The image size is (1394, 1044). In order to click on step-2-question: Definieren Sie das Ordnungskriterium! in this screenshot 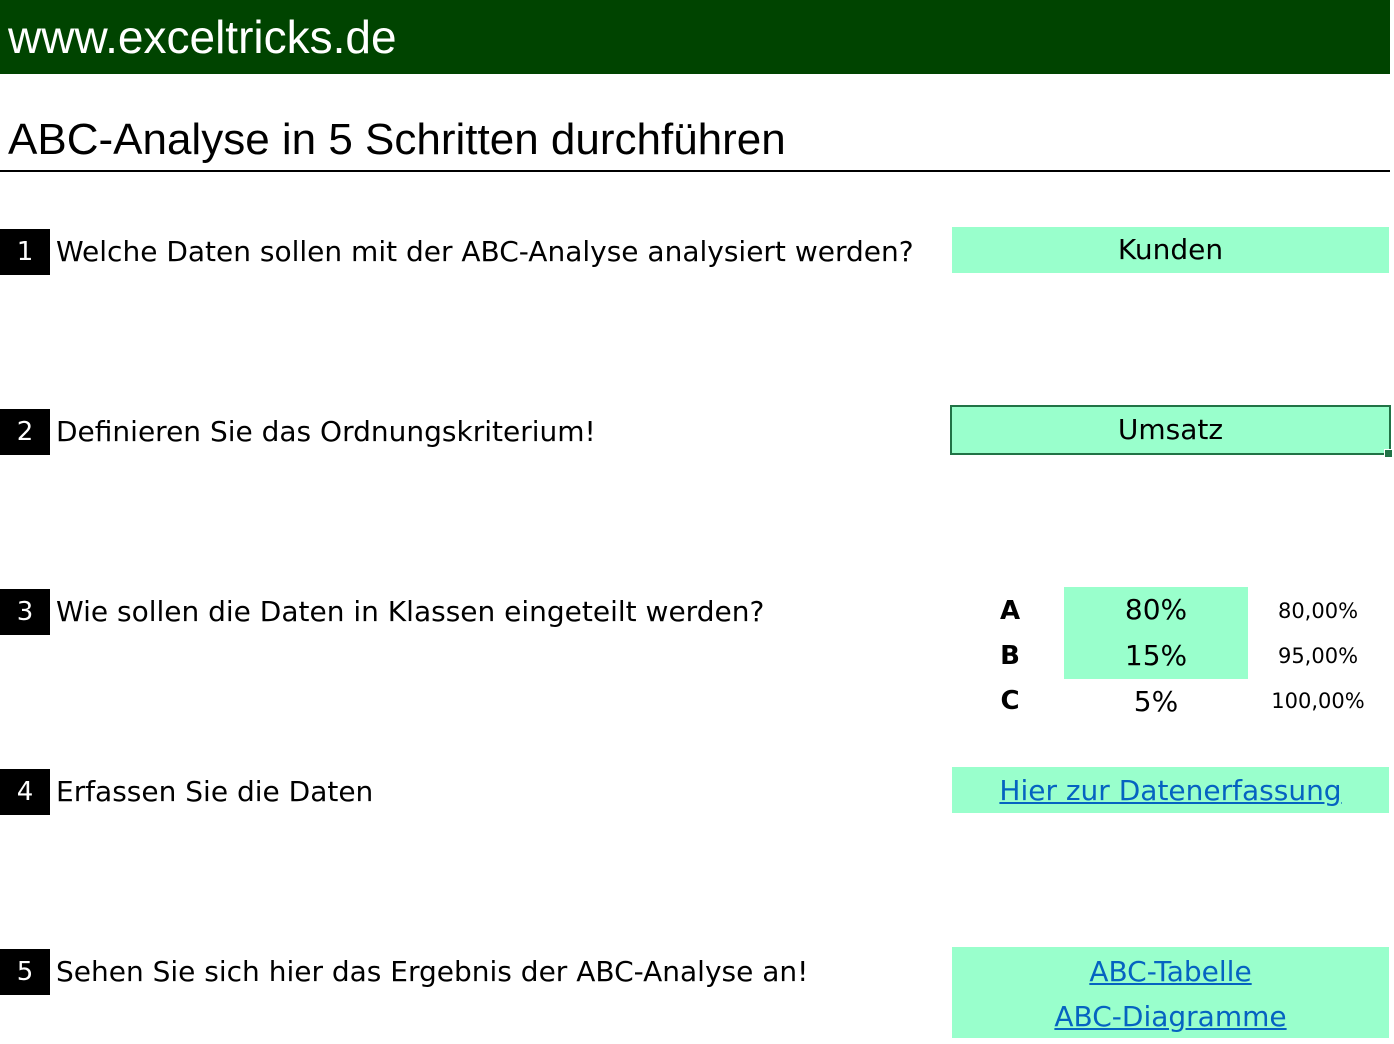, I will do `click(326, 431)`.